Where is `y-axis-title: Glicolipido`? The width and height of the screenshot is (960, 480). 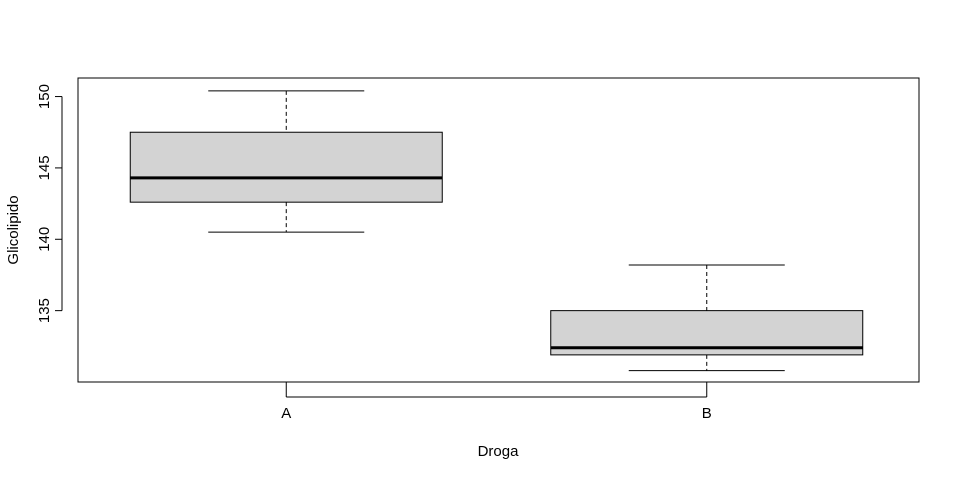 y-axis-title: Glicolipido is located at coordinates (13, 229).